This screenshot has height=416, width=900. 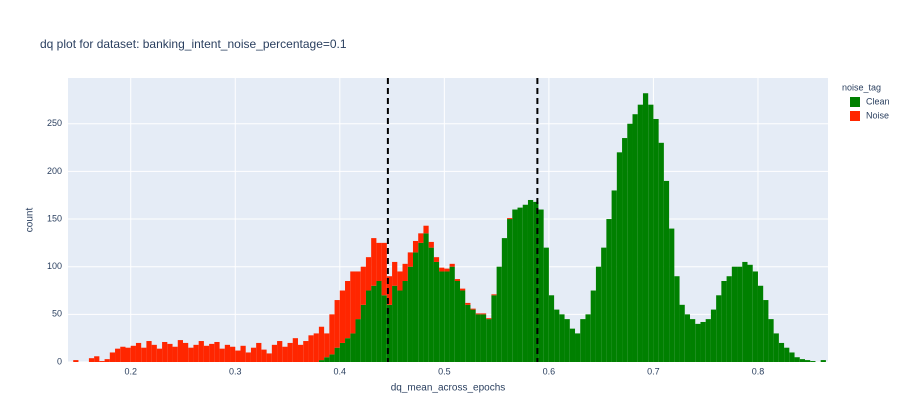 What do you see at coordinates (878, 101) in the screenshot?
I see `legend-label: Clean` at bounding box center [878, 101].